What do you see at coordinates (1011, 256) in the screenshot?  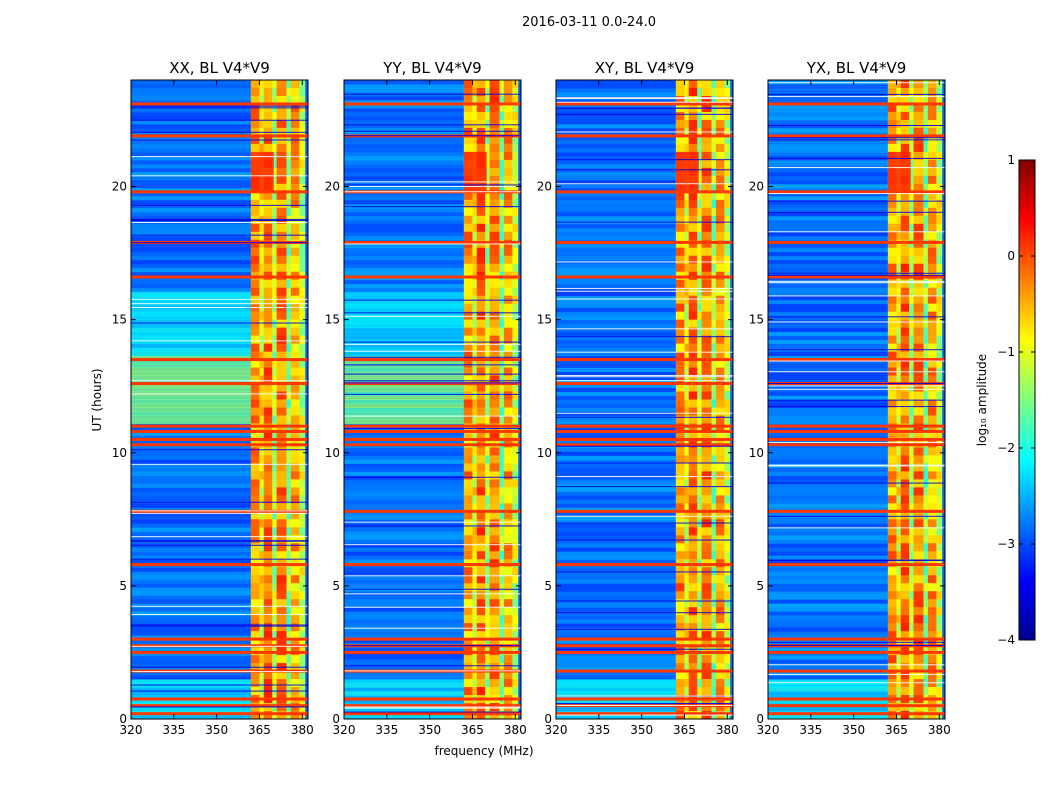 I see `colorbar-tick-label: 0` at bounding box center [1011, 256].